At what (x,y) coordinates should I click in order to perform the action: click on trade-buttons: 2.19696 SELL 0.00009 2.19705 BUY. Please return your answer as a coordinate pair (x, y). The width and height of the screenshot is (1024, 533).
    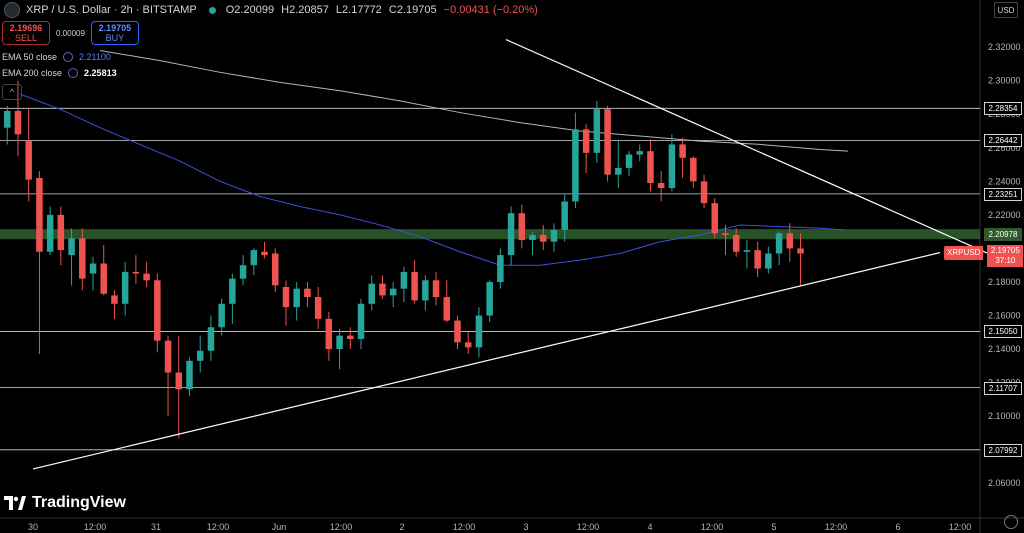
    Looking at the image, I should click on (70, 33).